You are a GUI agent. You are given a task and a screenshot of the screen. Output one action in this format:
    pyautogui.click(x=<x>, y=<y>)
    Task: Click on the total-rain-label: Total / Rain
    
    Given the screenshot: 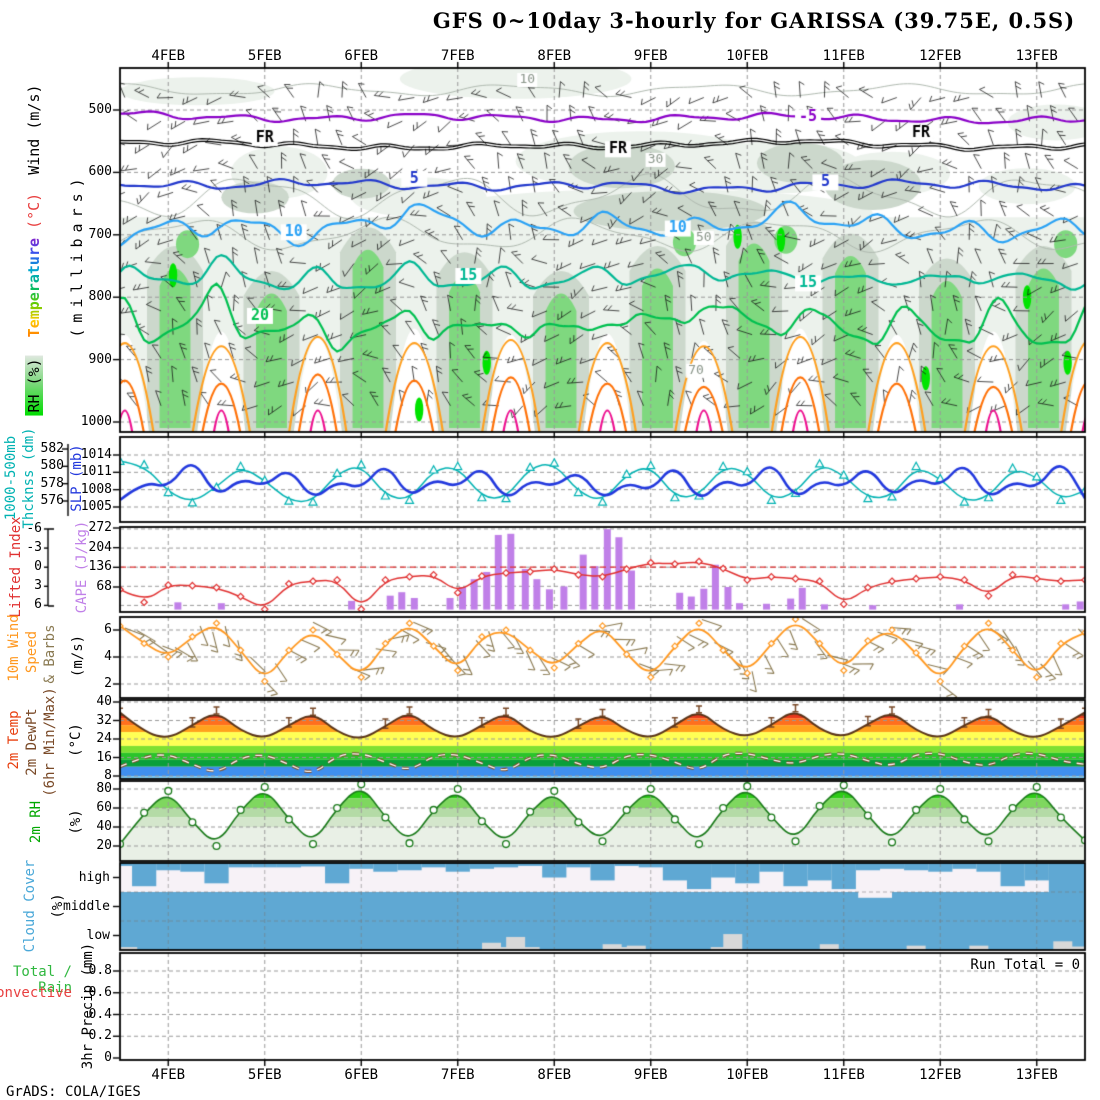 What is the action you would take?
    pyautogui.click(x=42, y=980)
    